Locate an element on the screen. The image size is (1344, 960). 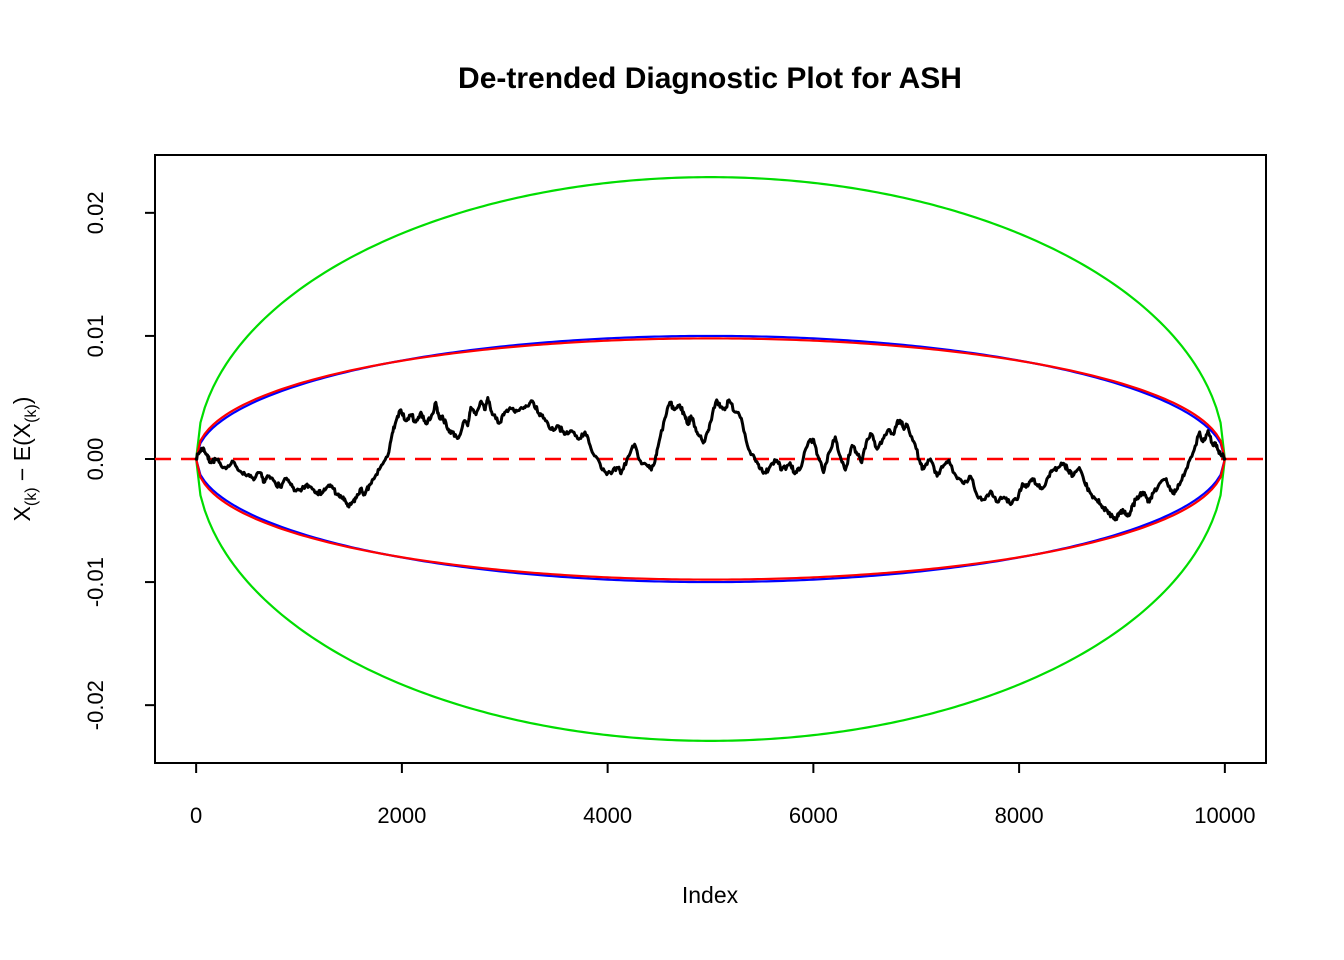
inner-red-ellipse-upper is located at coordinates (710, 398).